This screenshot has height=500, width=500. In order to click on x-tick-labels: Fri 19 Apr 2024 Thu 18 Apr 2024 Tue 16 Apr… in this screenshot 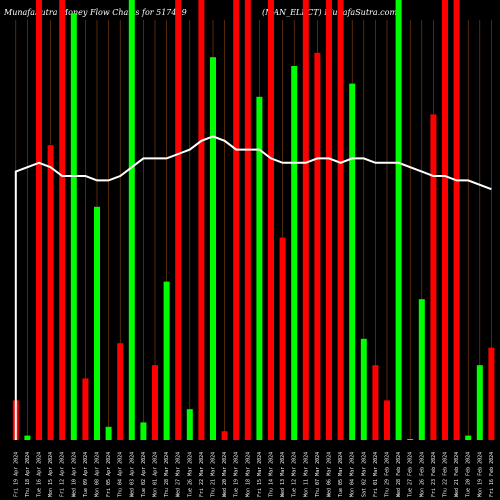, I will do `click(254, 474)`.